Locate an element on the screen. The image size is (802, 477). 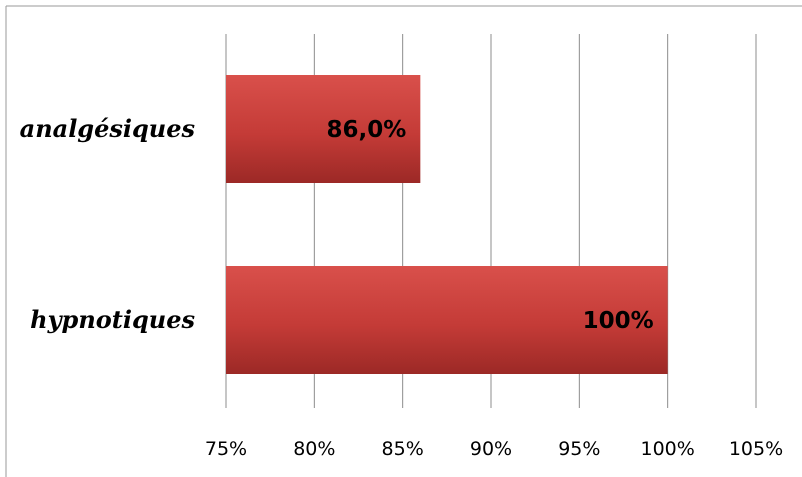
x-tick-label: 105% is located at coordinates (756, 449).